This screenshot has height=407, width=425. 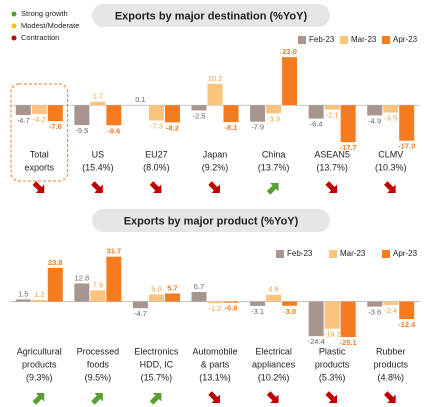 What do you see at coordinates (274, 377) in the screenshot?
I see `category-label: (10.2%)` at bounding box center [274, 377].